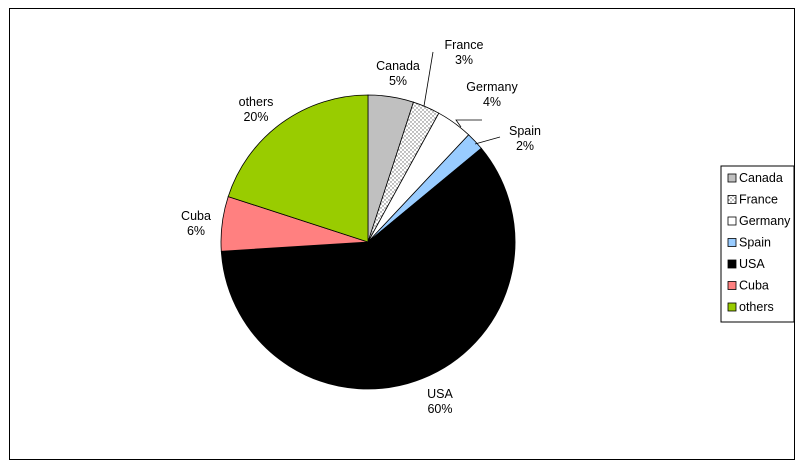  I want to click on legend-label-france: France, so click(758, 200).